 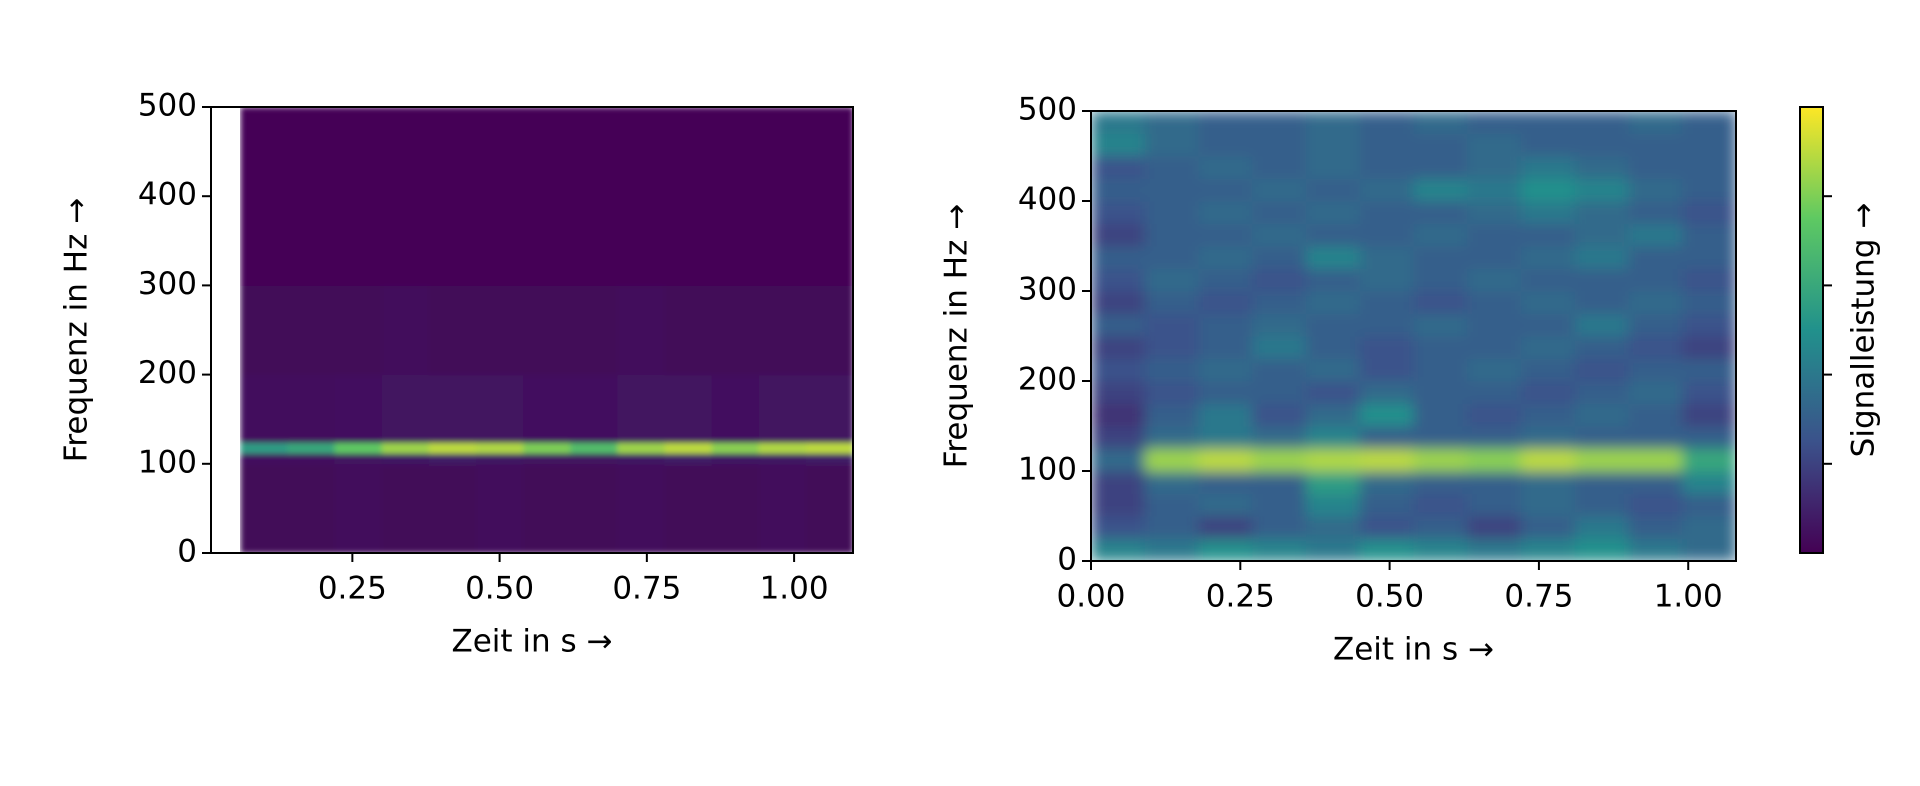 What do you see at coordinates (531, 642) in the screenshot?
I see `x-axis-label: Zeit in s →` at bounding box center [531, 642].